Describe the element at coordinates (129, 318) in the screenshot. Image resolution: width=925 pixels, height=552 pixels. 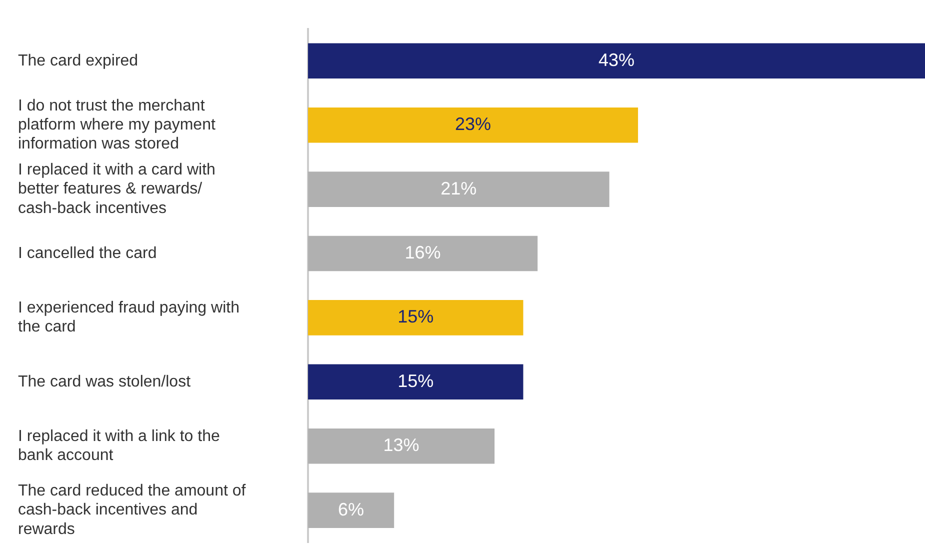
I see `y-tick-label: I experienced fraud paying with the card` at that location.